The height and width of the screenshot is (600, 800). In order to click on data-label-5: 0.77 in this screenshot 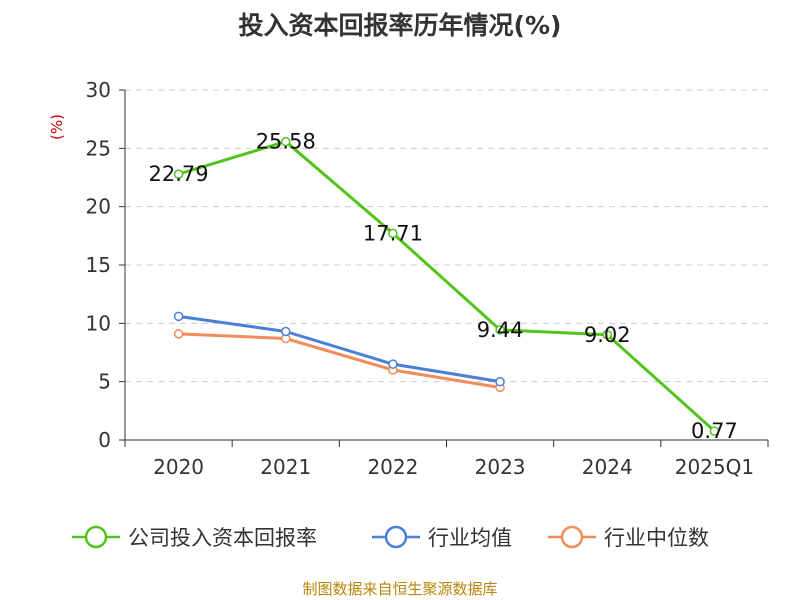, I will do `click(714, 431)`.